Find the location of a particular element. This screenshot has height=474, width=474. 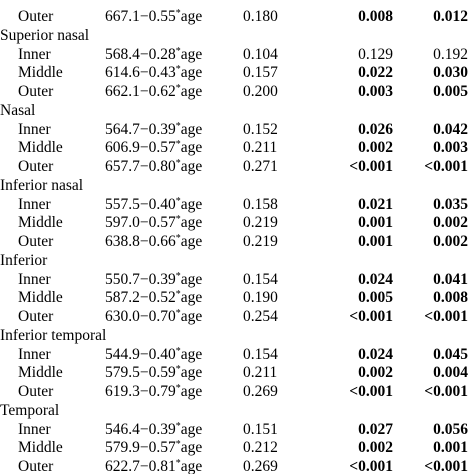

p-value-adjusted: 0.001 is located at coordinates (450, 448).